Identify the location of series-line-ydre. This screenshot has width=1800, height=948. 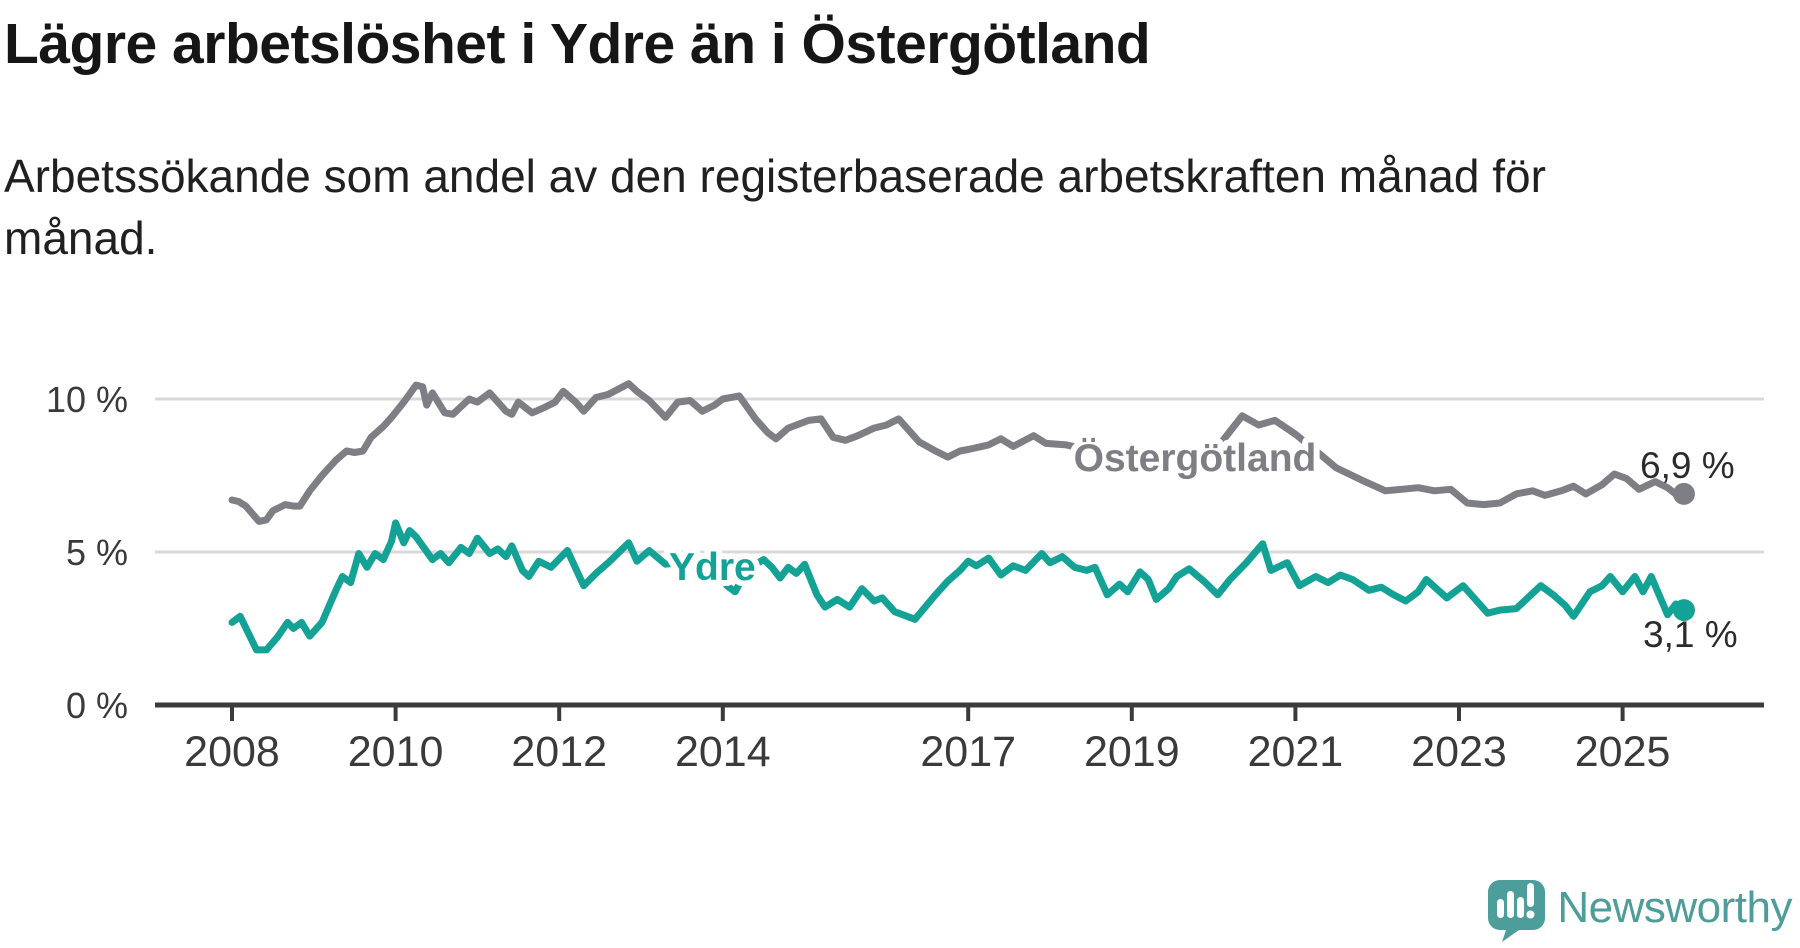
(958, 586).